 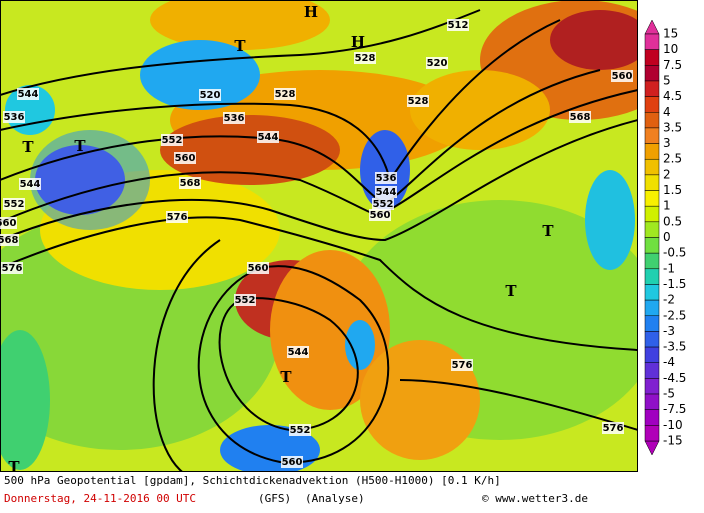 I want to click on contour-label: 512, so click(x=458, y=25).